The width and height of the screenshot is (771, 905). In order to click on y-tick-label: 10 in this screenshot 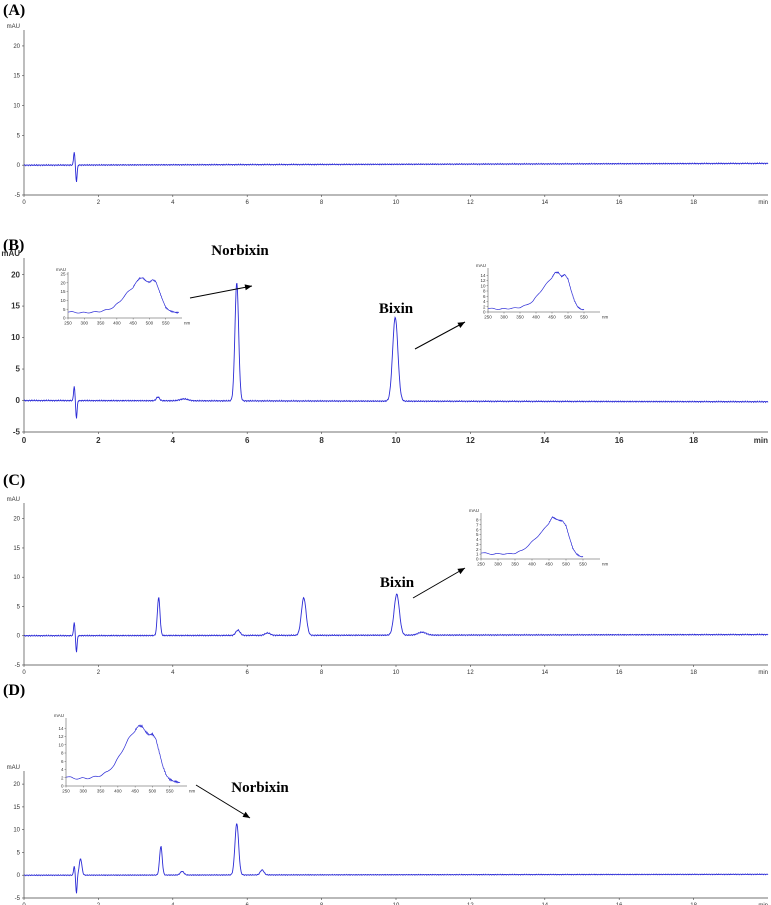, I will do `click(16, 831)`.